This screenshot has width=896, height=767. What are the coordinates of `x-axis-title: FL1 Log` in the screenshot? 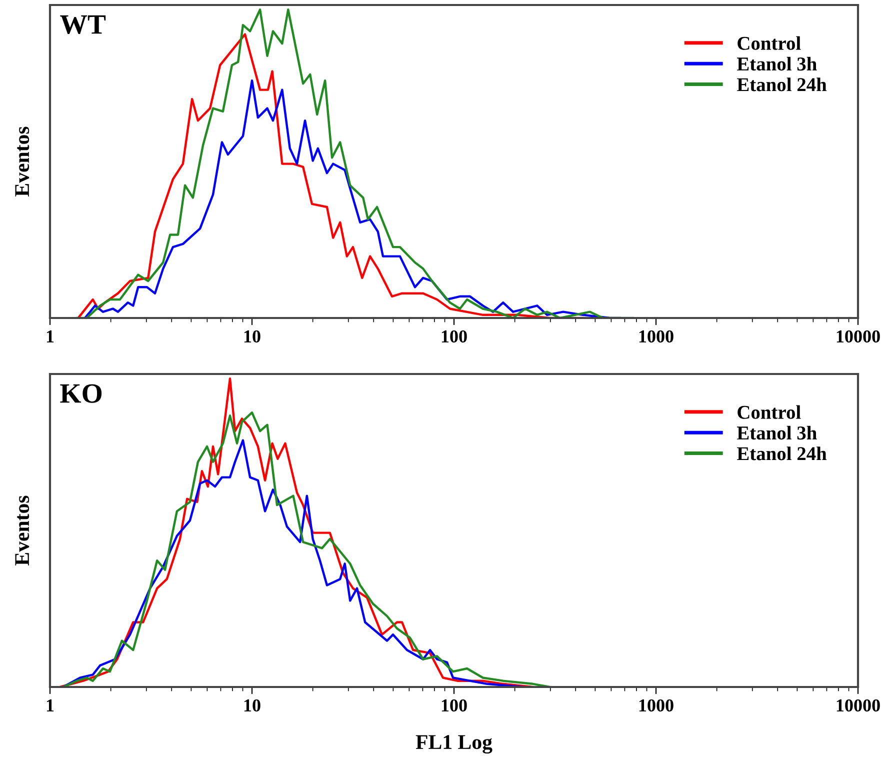 It's located at (454, 744).